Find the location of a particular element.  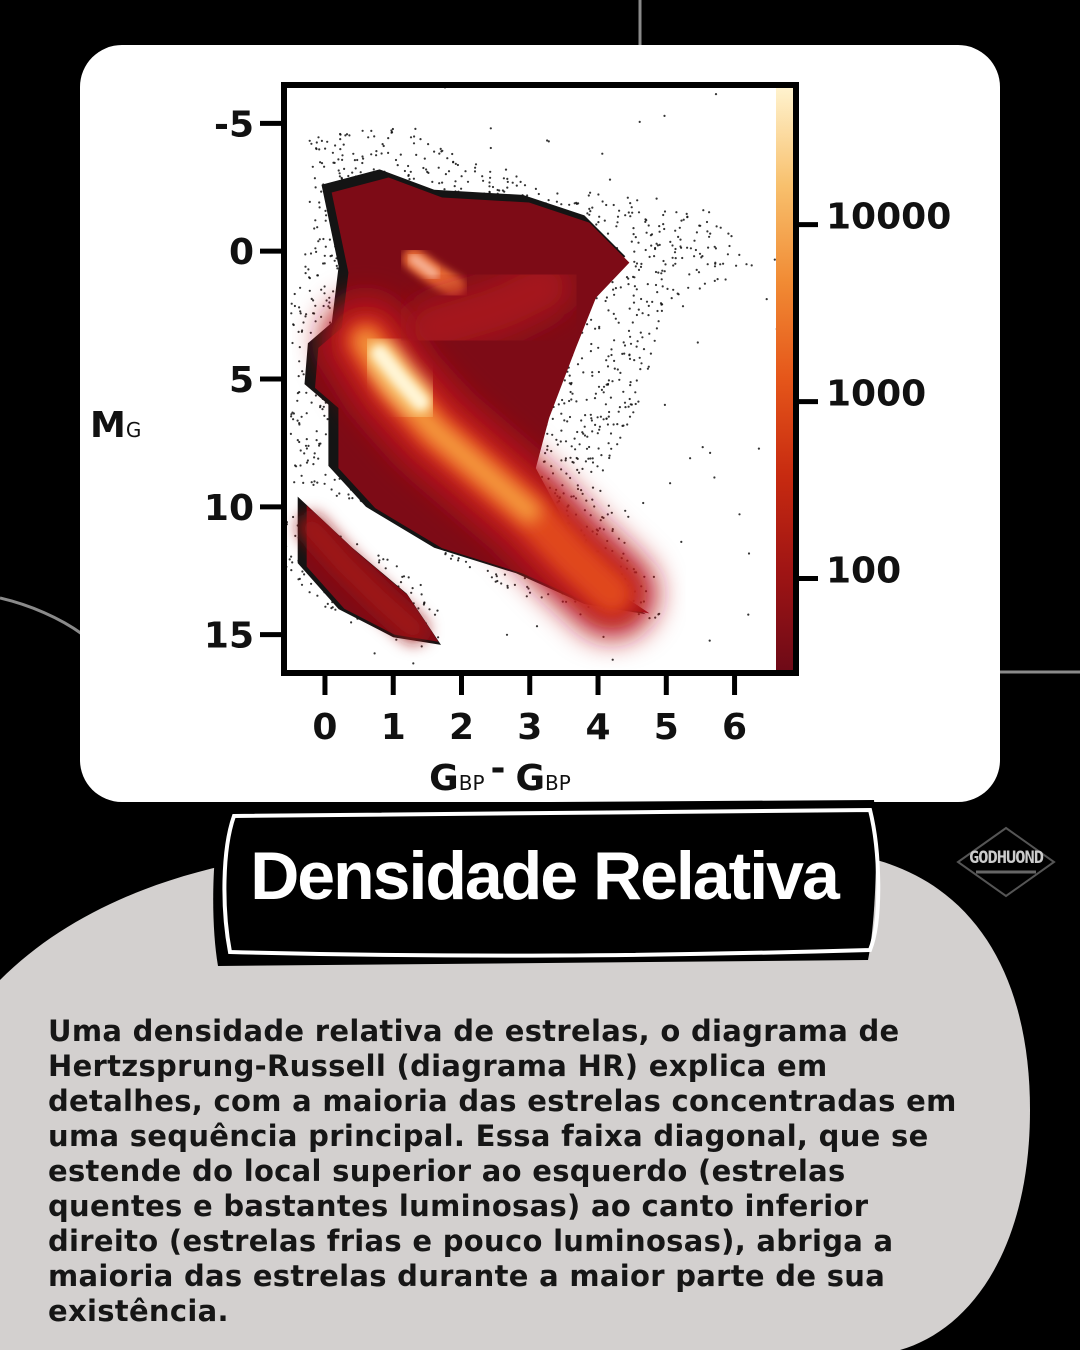

colorbar-tick-label: 10000 is located at coordinates (888, 217).